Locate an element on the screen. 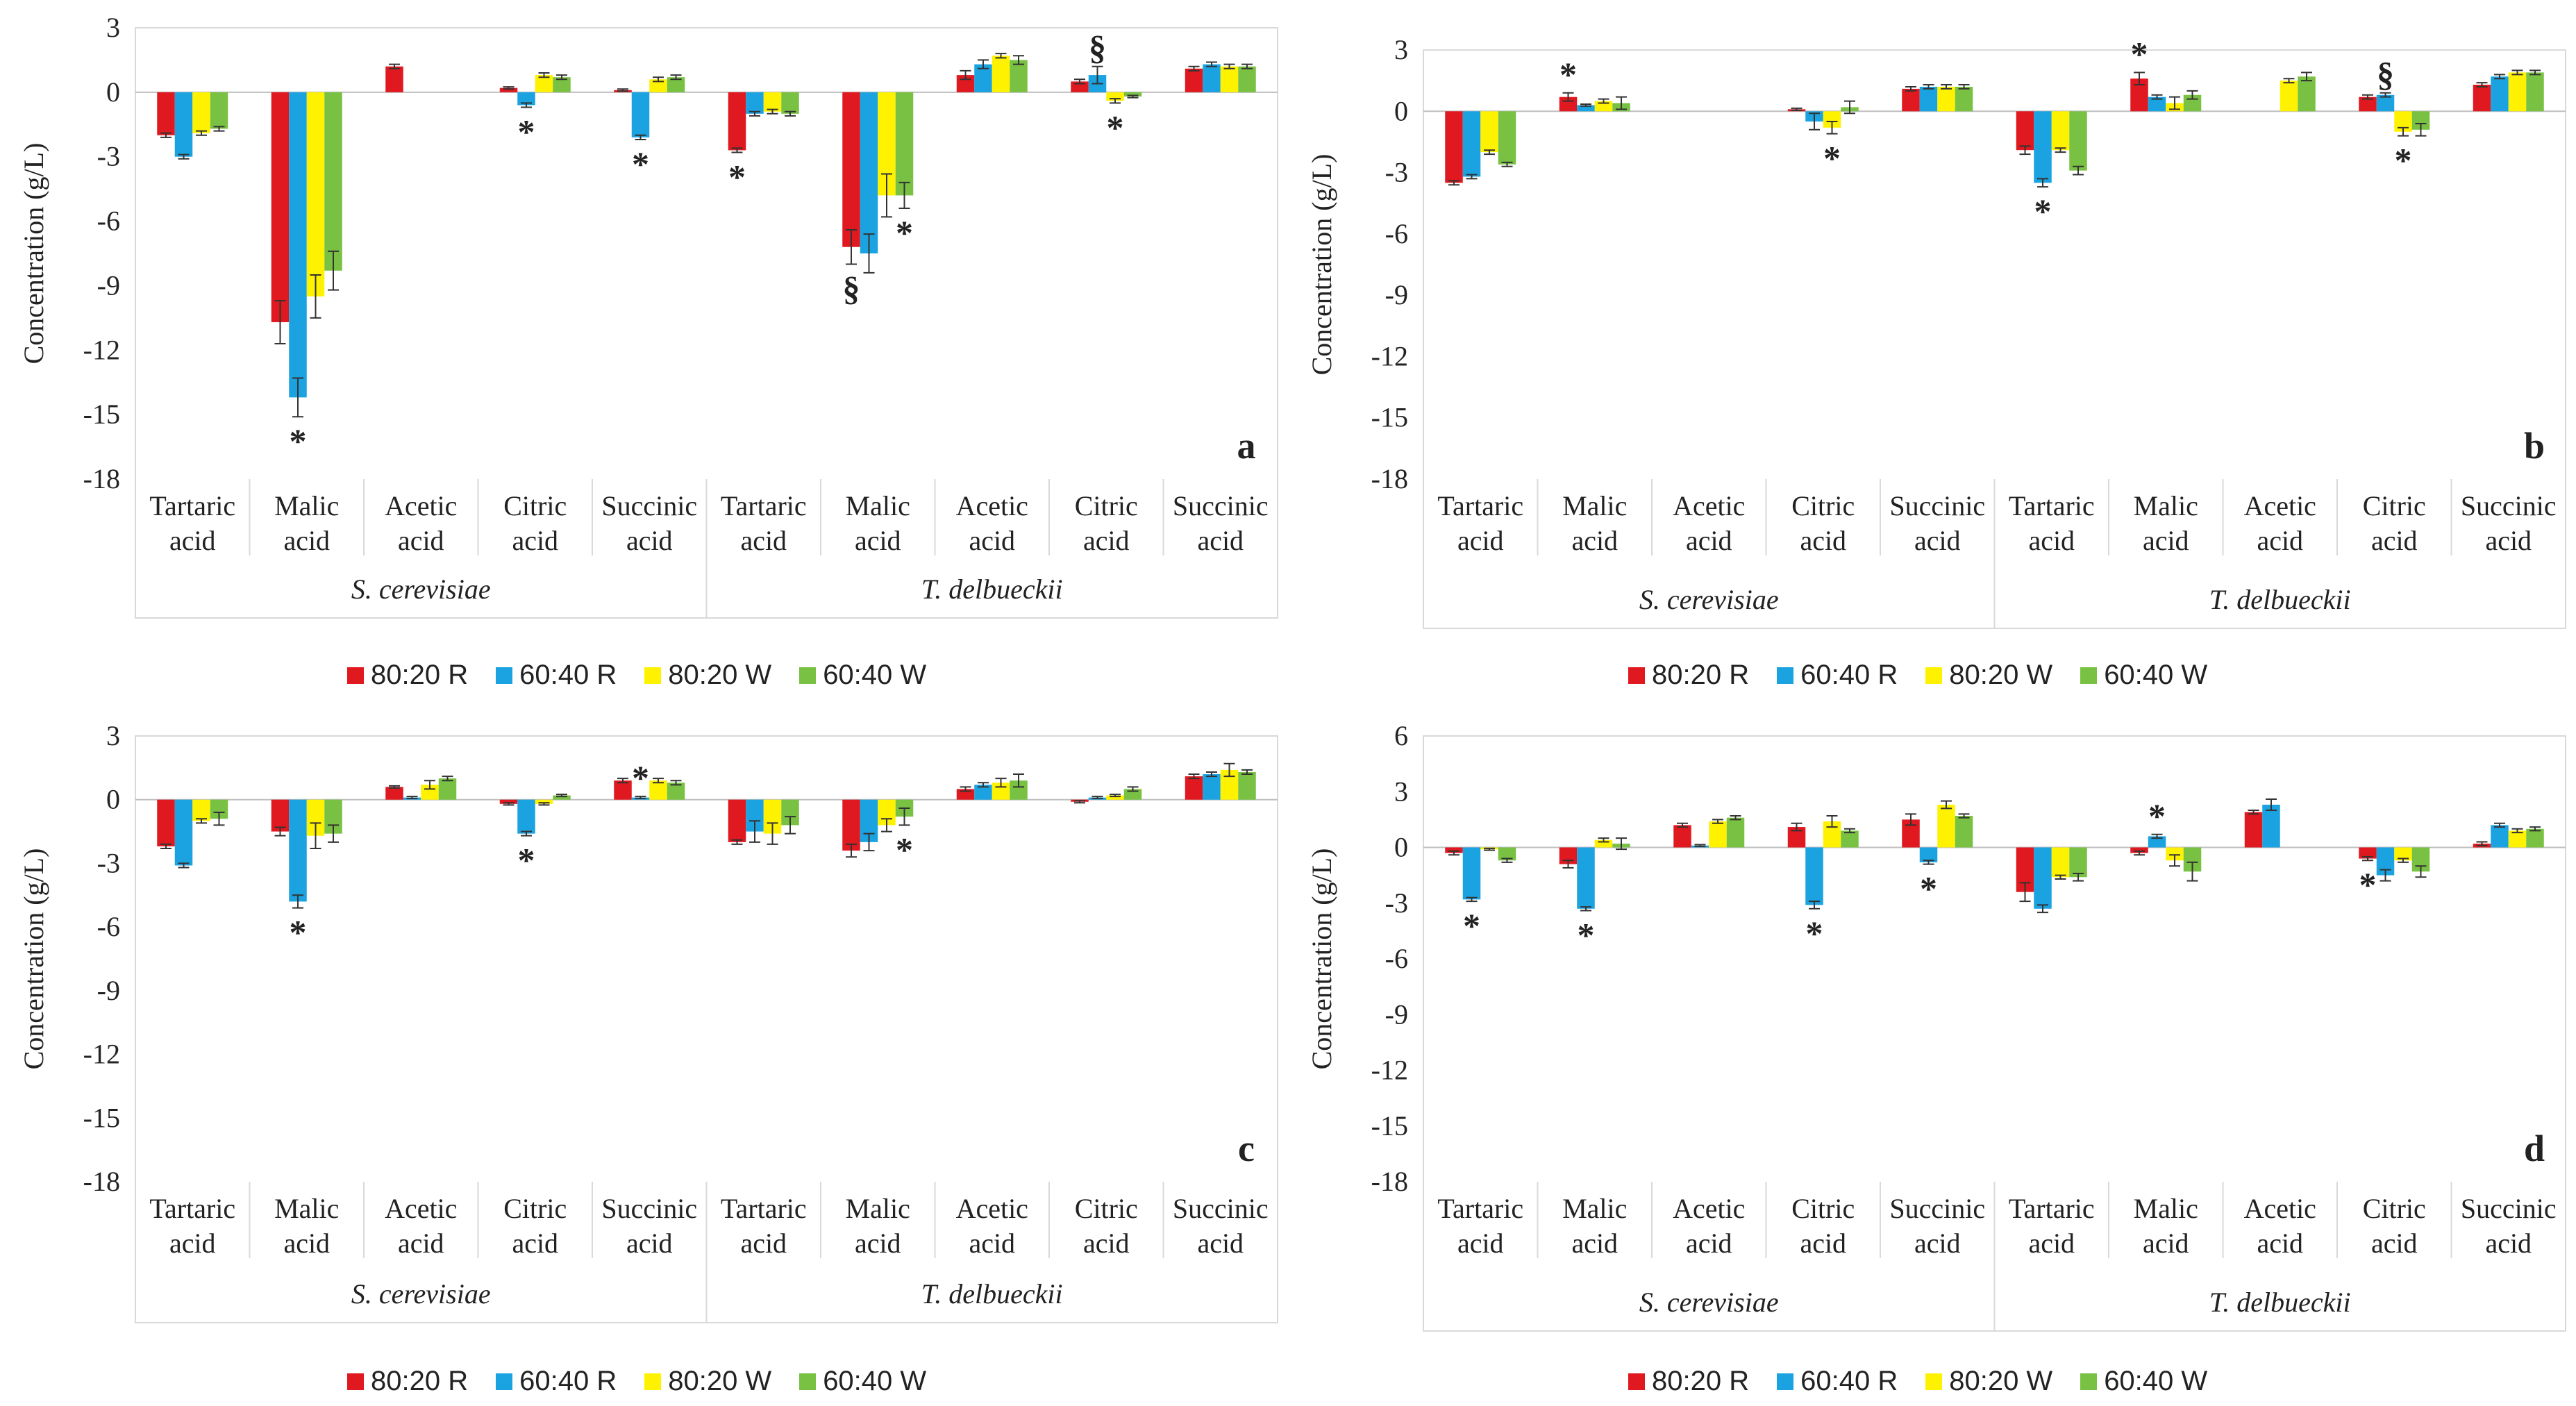 This screenshot has height=1406, width=2576. y-tick-label: -6 is located at coordinates (1396, 959).